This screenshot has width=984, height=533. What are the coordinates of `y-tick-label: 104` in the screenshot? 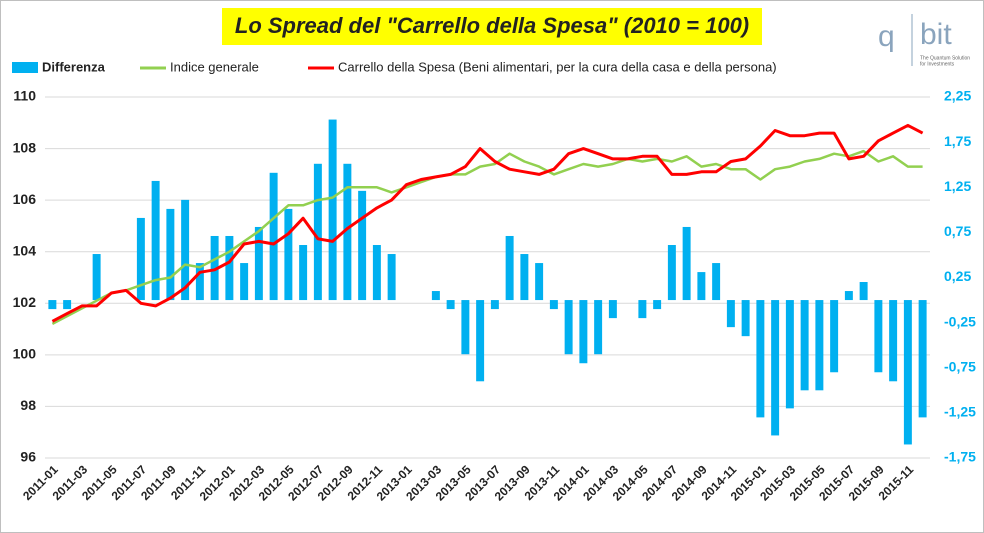 It's located at (25, 250).